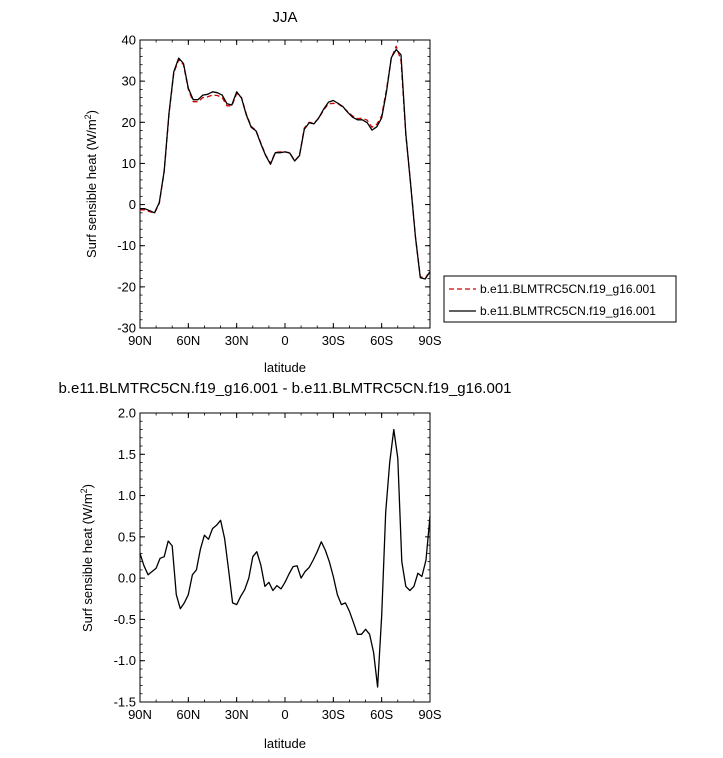 This screenshot has width=723, height=758. What do you see at coordinates (125, 660) in the screenshot?
I see `y-tick-label: -1.0` at bounding box center [125, 660].